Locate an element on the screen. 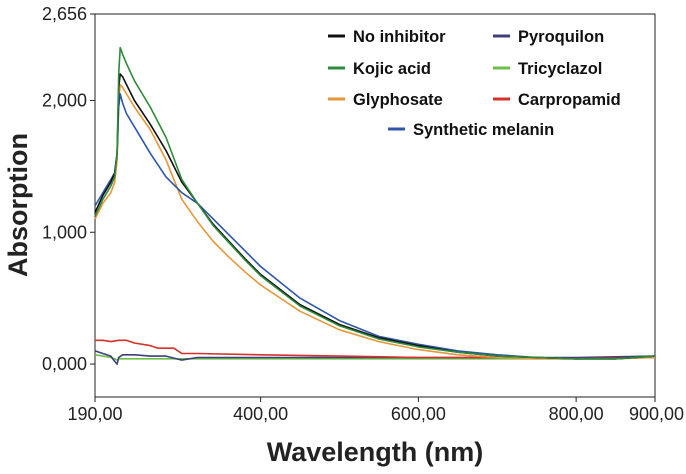 This screenshot has height=474, width=686. series-line-tricyclazol is located at coordinates (375, 357).